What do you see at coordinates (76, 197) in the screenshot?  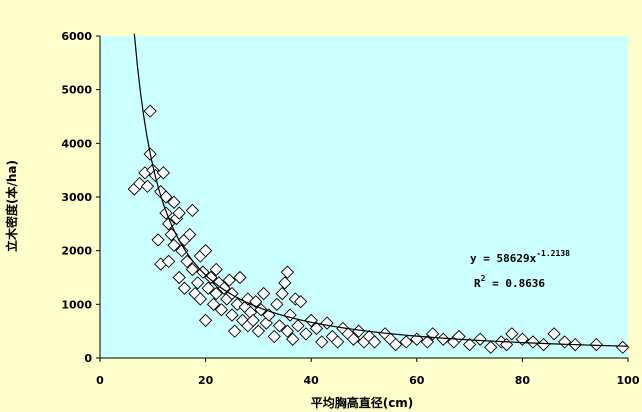 I see `y-tick-label: 3000` at bounding box center [76, 197].